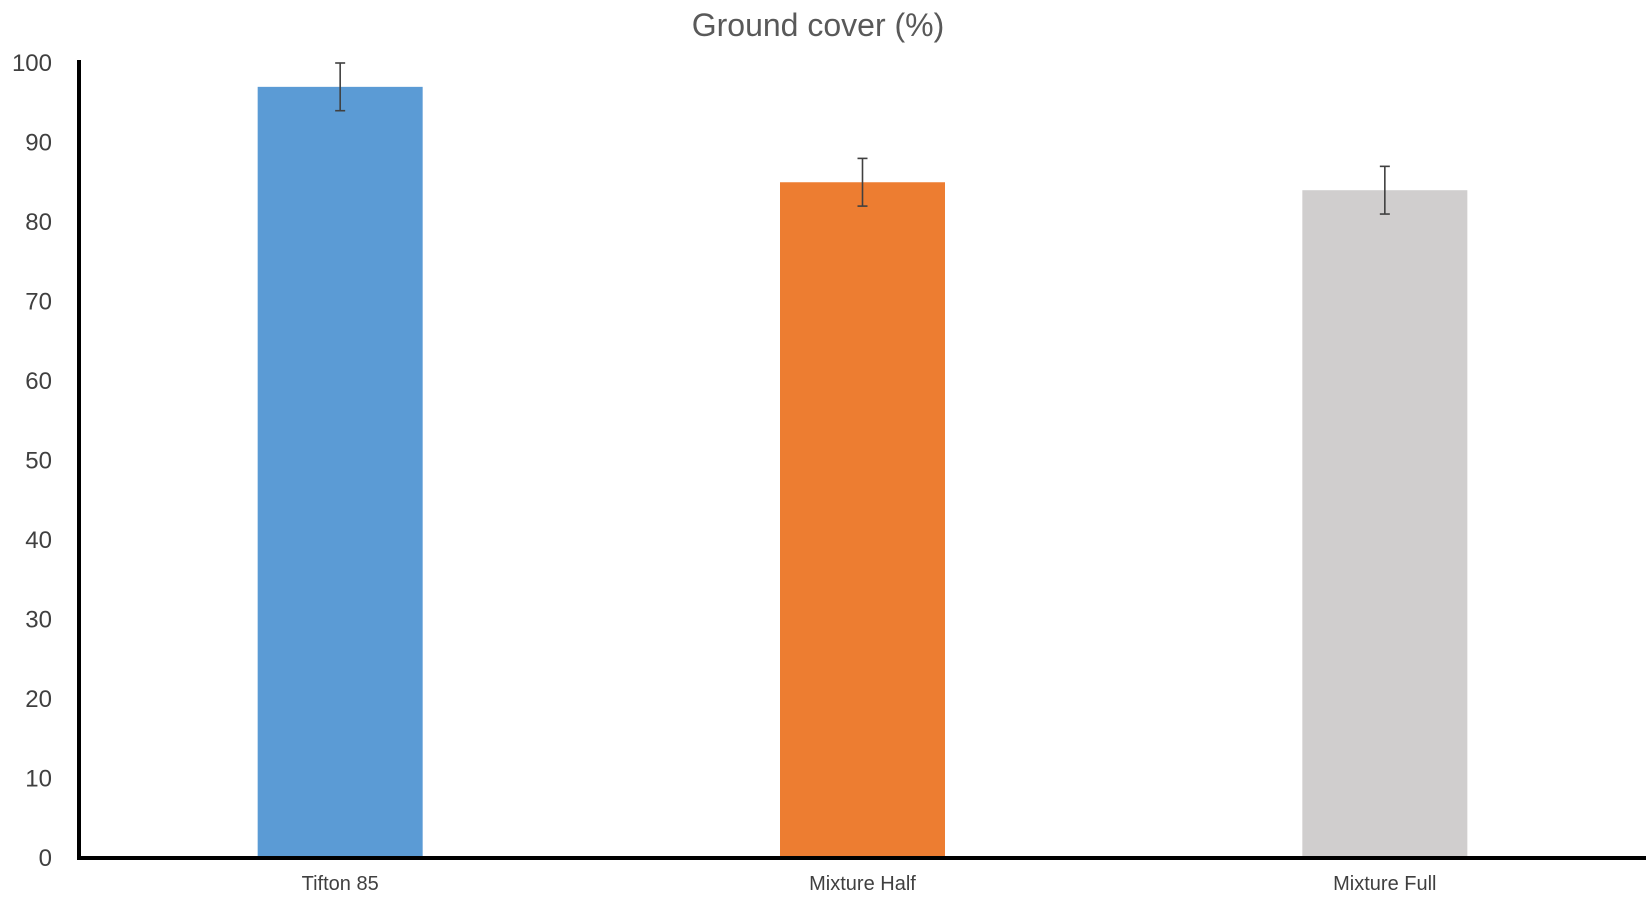 Image resolution: width=1646 pixels, height=900 pixels. Describe the element at coordinates (38, 461) in the screenshot. I see `y-tick-label: 50` at that location.